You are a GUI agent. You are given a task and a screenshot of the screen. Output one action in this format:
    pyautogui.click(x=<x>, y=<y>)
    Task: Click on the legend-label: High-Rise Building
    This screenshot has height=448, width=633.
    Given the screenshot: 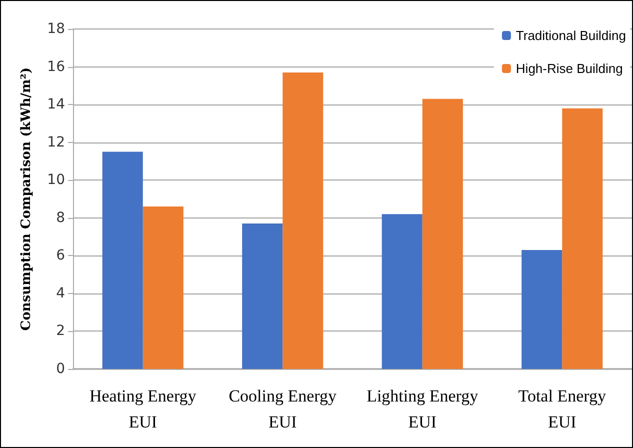 What is the action you would take?
    pyautogui.click(x=569, y=68)
    